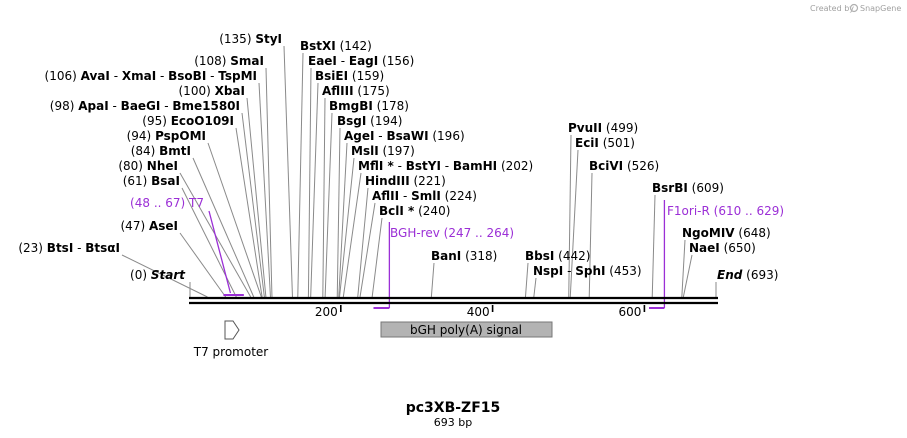 This screenshot has width=907, height=438. I want to click on site-leader-apai, so click(253, 205).